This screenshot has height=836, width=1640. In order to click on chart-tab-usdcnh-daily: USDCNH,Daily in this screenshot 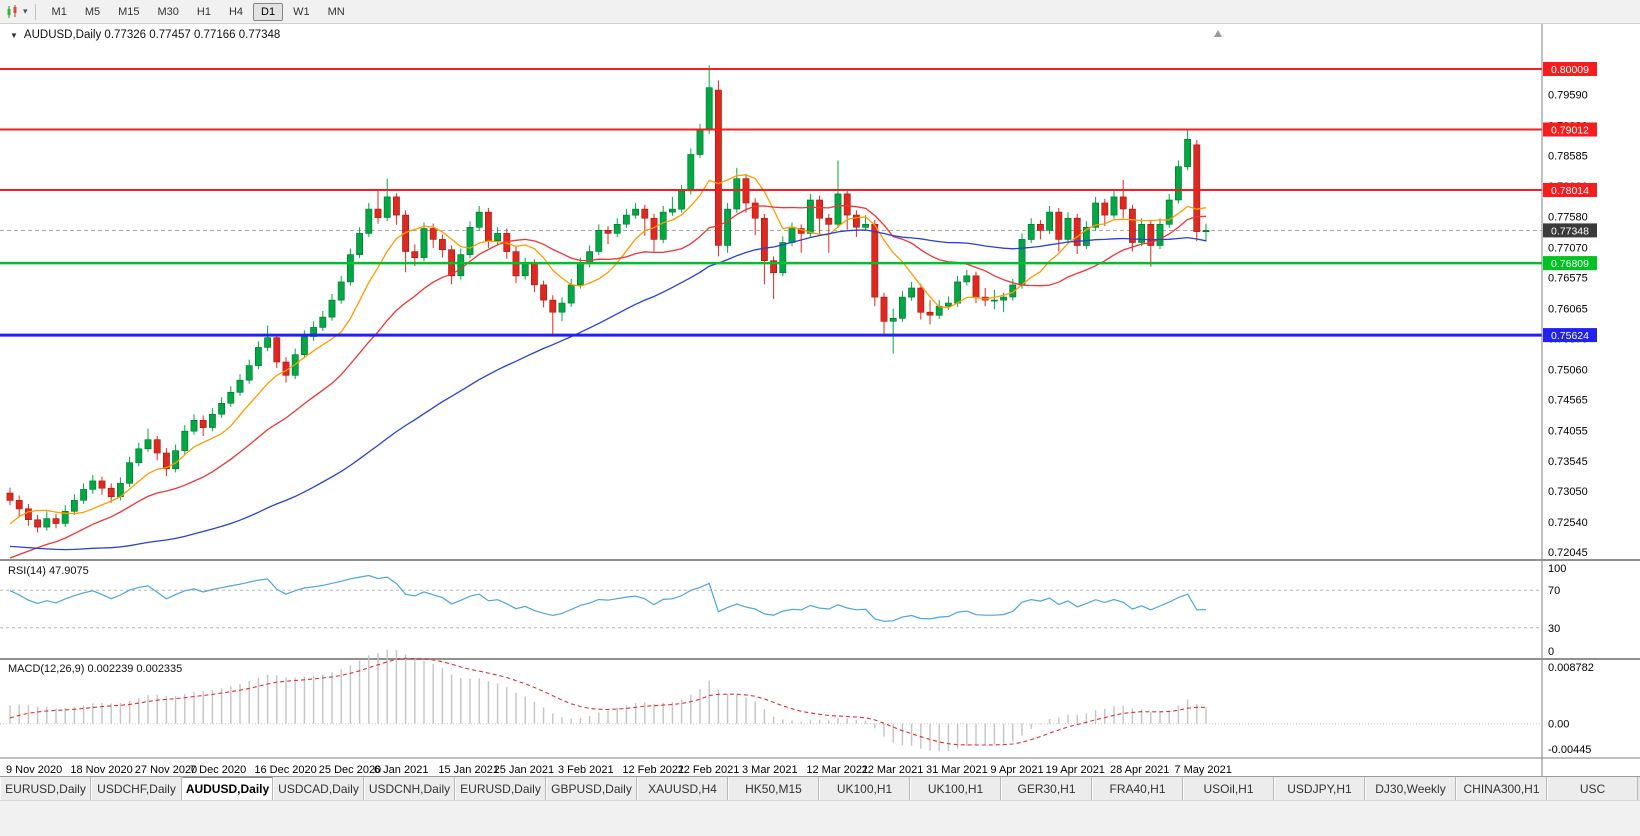, I will do `click(409, 788)`.